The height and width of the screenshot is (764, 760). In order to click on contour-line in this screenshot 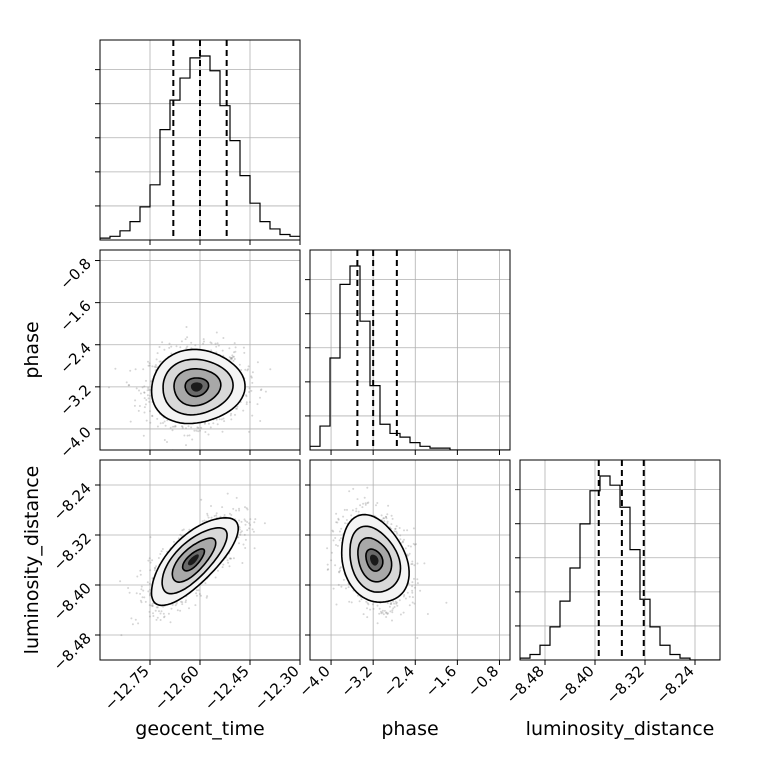, I will do `click(193, 560)`.